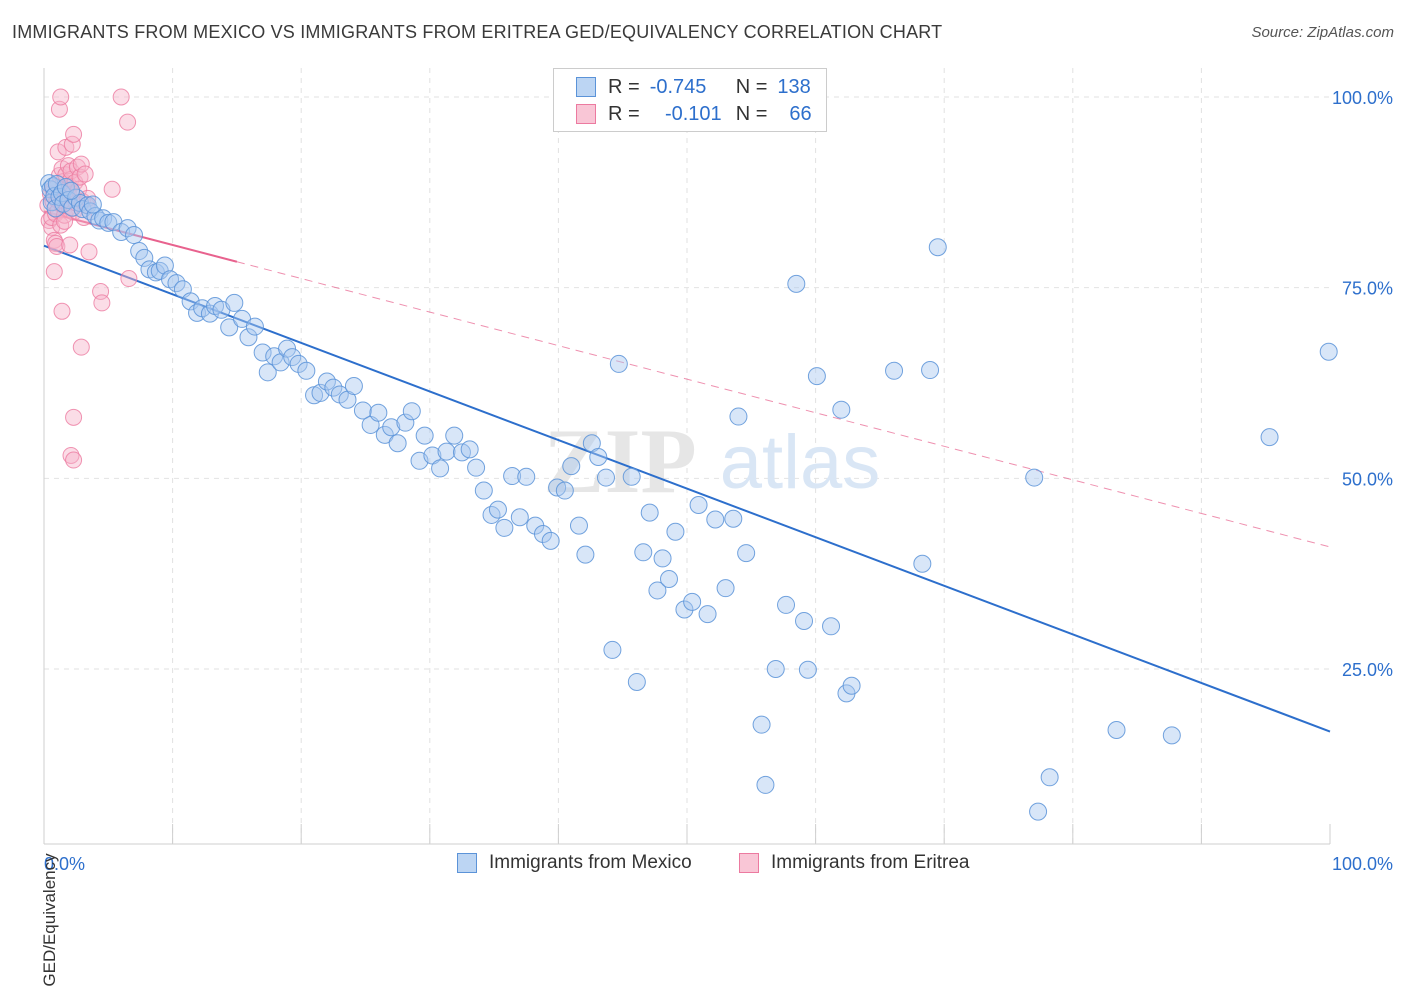  Describe the element at coordinates (467, 863) in the screenshot. I see `bottom-legend-swatch-mexico` at that location.